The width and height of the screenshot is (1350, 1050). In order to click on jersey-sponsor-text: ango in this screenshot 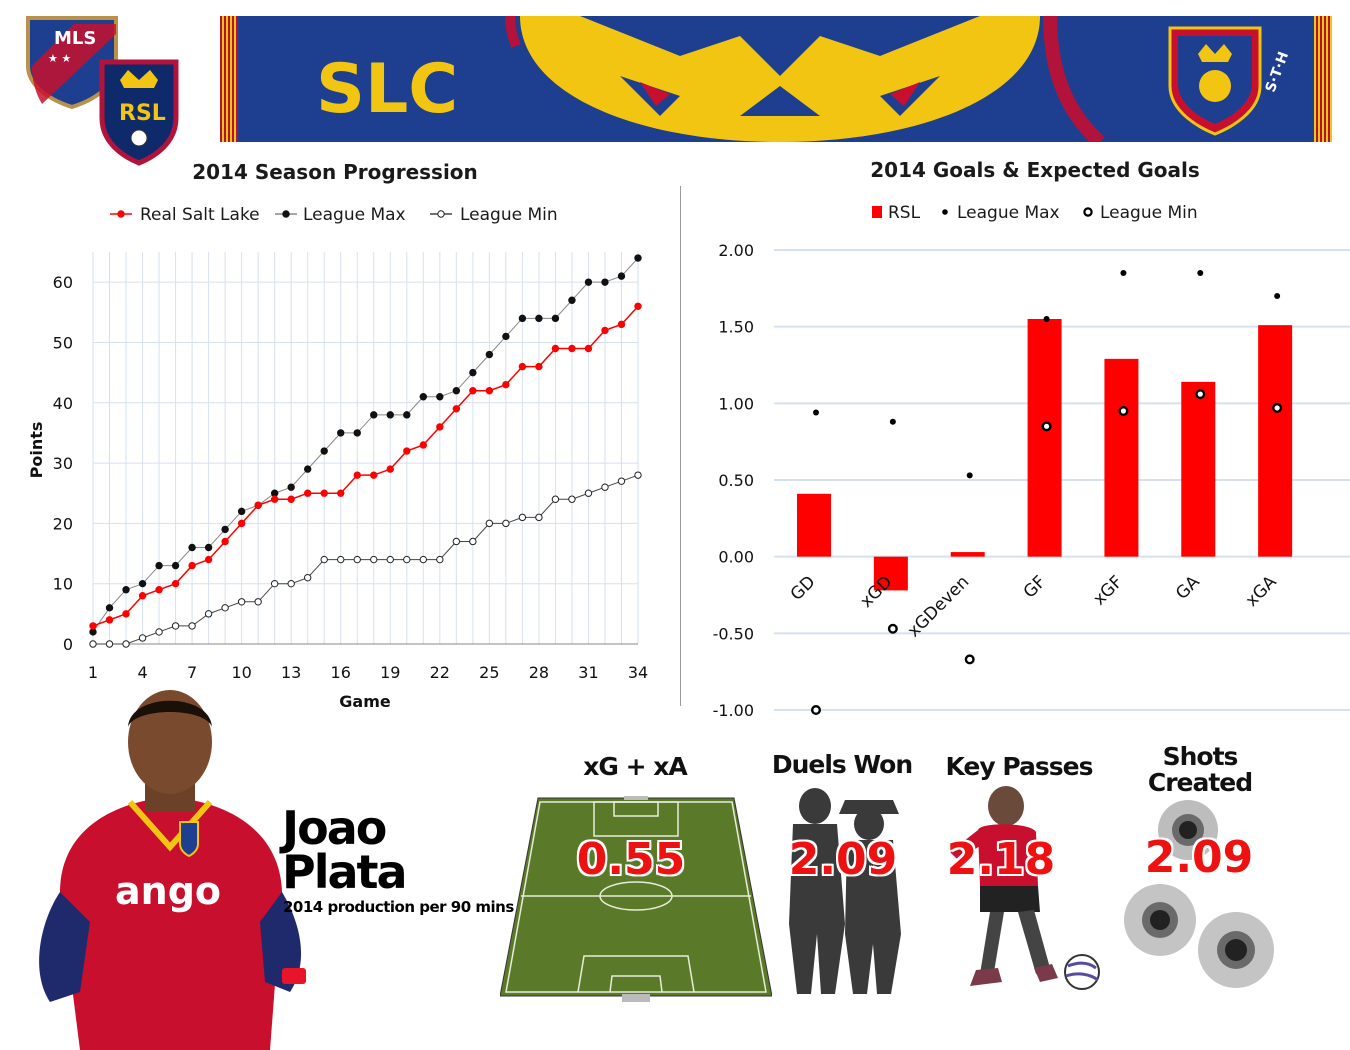, I will do `click(168, 891)`.